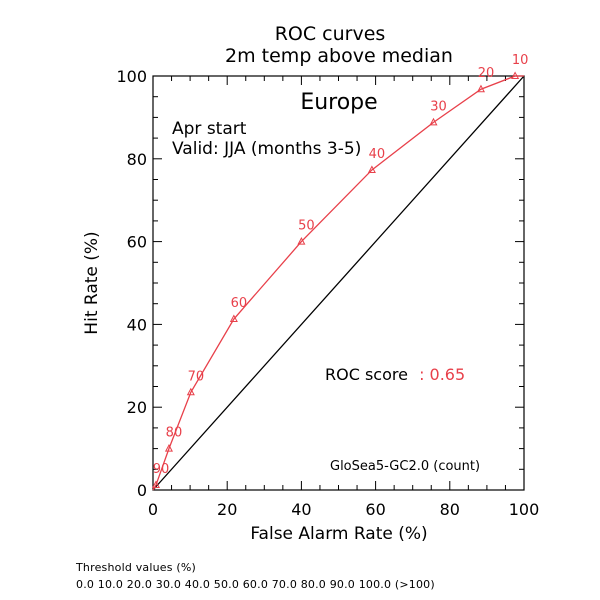 The image size is (600, 600). I want to click on x-tick-labels: 0 20 40 60 80 100, so click(343, 509).